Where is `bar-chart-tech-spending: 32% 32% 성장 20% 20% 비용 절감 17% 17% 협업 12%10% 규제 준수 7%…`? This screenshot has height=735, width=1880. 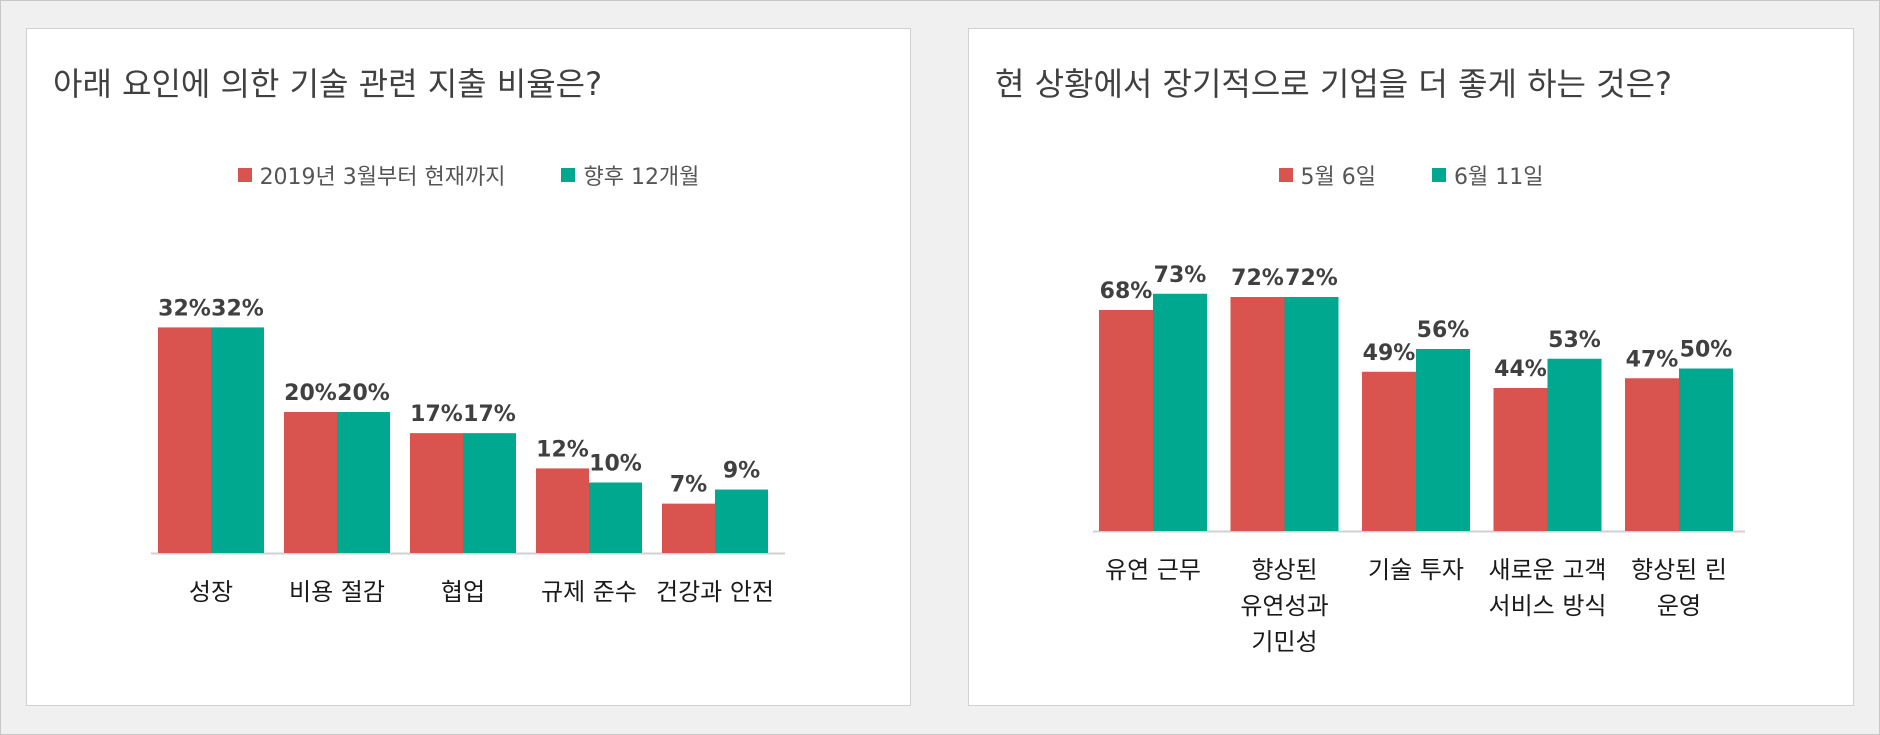
bar-chart-tech-spending: 32% 32% 성장 20% 20% 비용 절감 17% 17% 협업 12%10% 규제 준수 7%… is located at coordinates (468, 451).